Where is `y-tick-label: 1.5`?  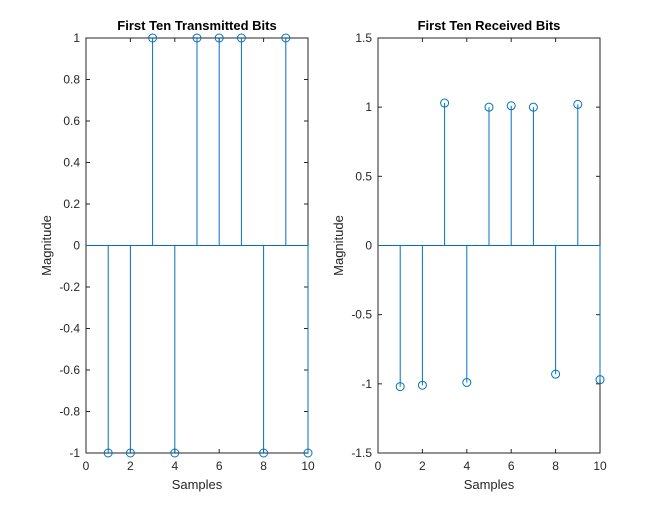
y-tick-label: 1.5 is located at coordinates (363, 38).